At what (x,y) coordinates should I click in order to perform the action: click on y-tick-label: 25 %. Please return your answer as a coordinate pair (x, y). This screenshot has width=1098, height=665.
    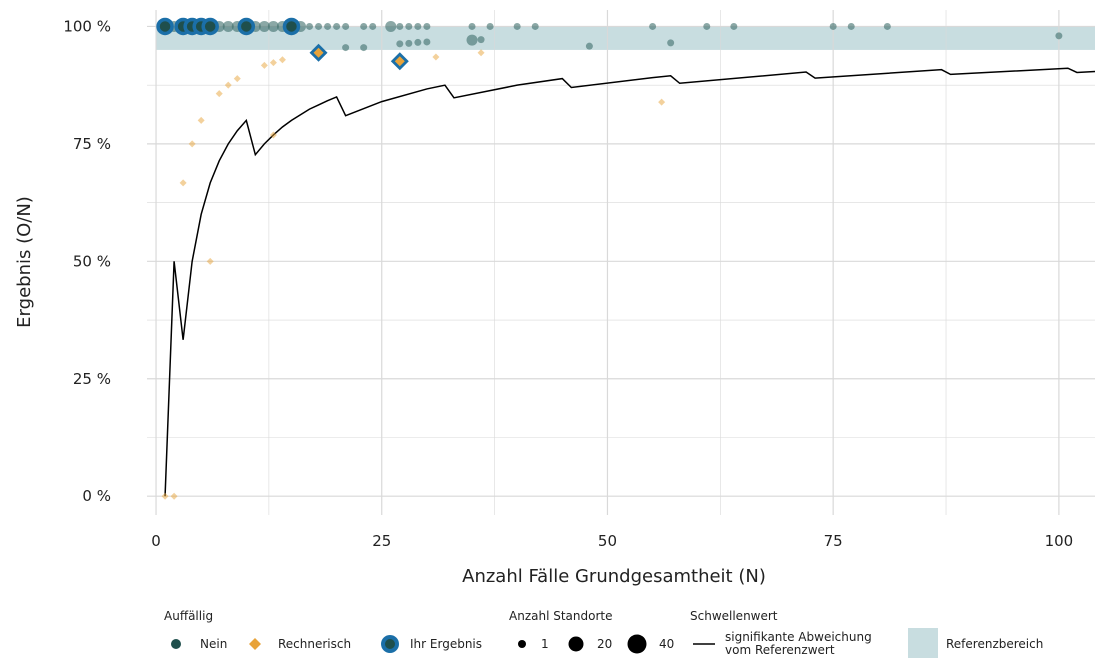
    Looking at the image, I should click on (92, 379).